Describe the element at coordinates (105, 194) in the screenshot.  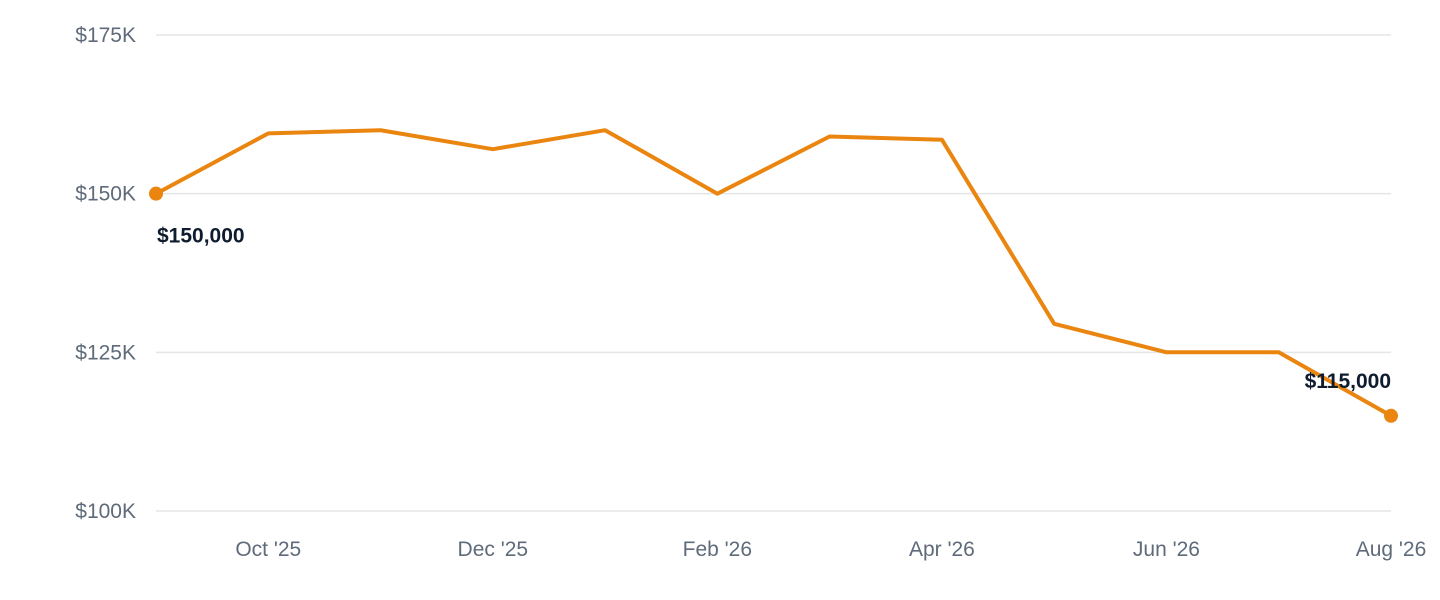
I see `y-tick-label: $150K` at that location.